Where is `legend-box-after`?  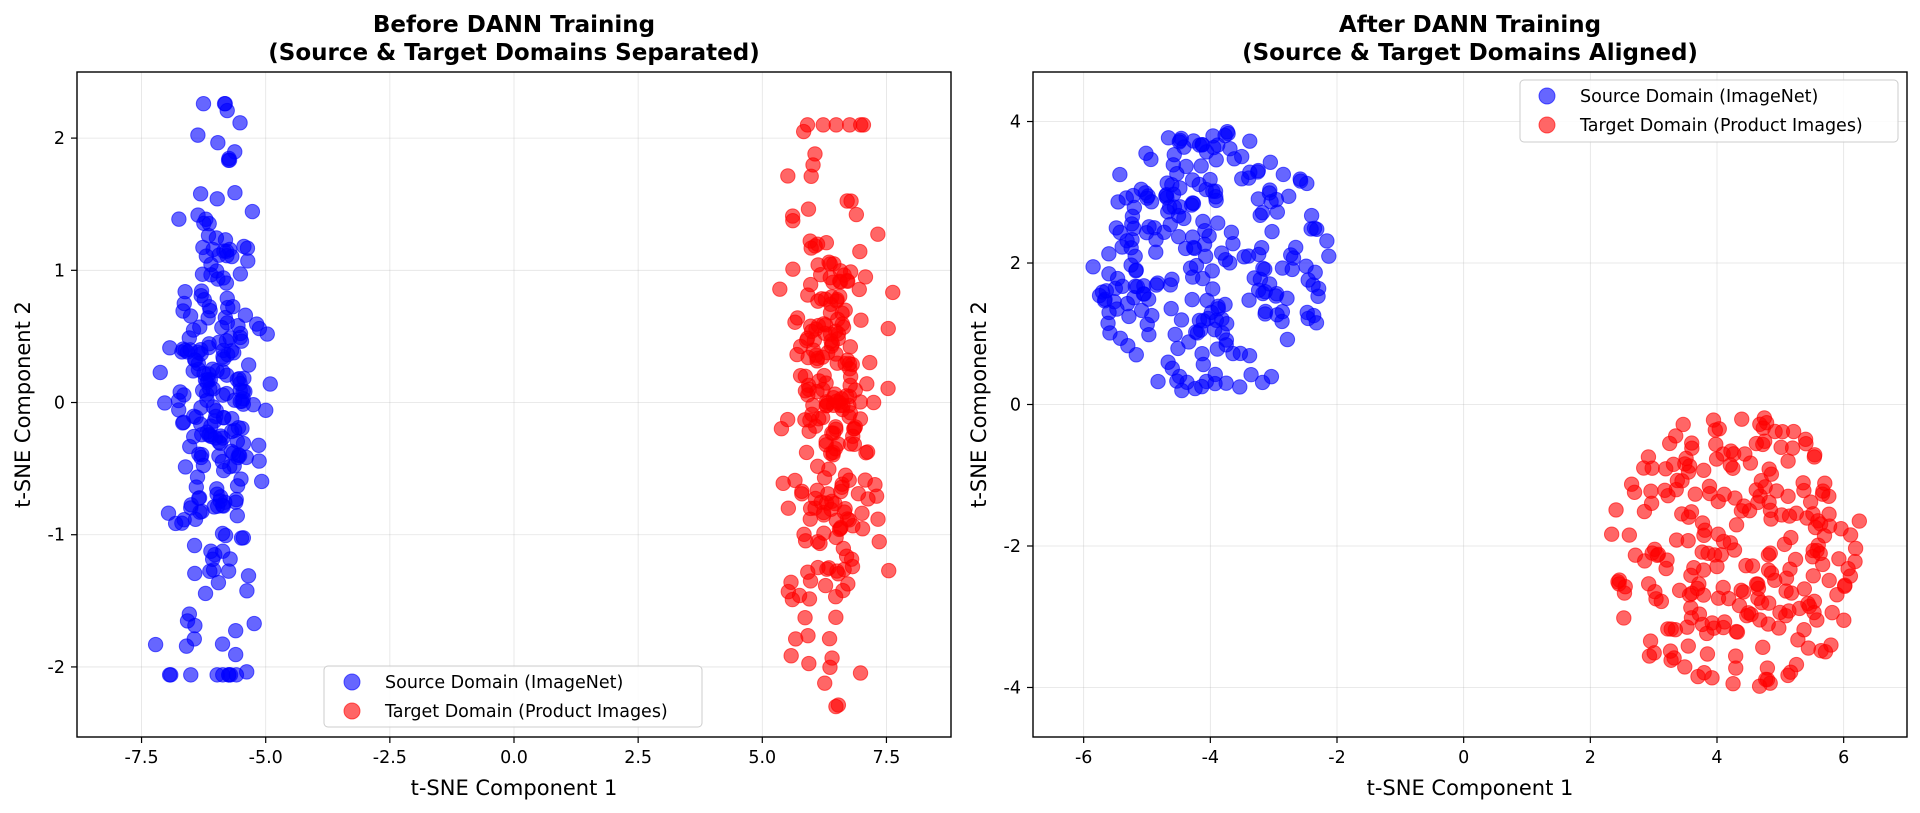 legend-box-after is located at coordinates (1709, 111).